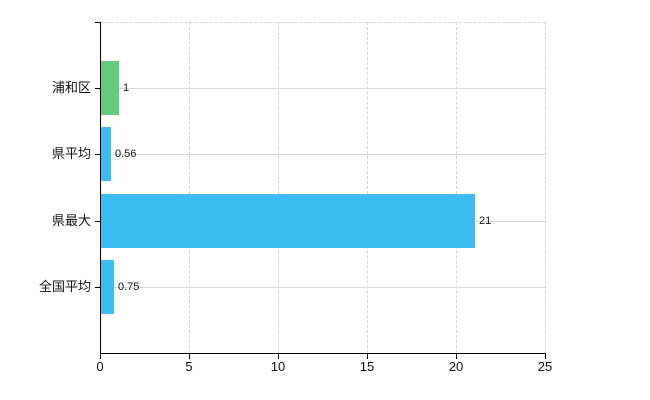 The width and height of the screenshot is (650, 400). Describe the element at coordinates (189, 366) in the screenshot. I see `x-tick-label: 5` at that location.